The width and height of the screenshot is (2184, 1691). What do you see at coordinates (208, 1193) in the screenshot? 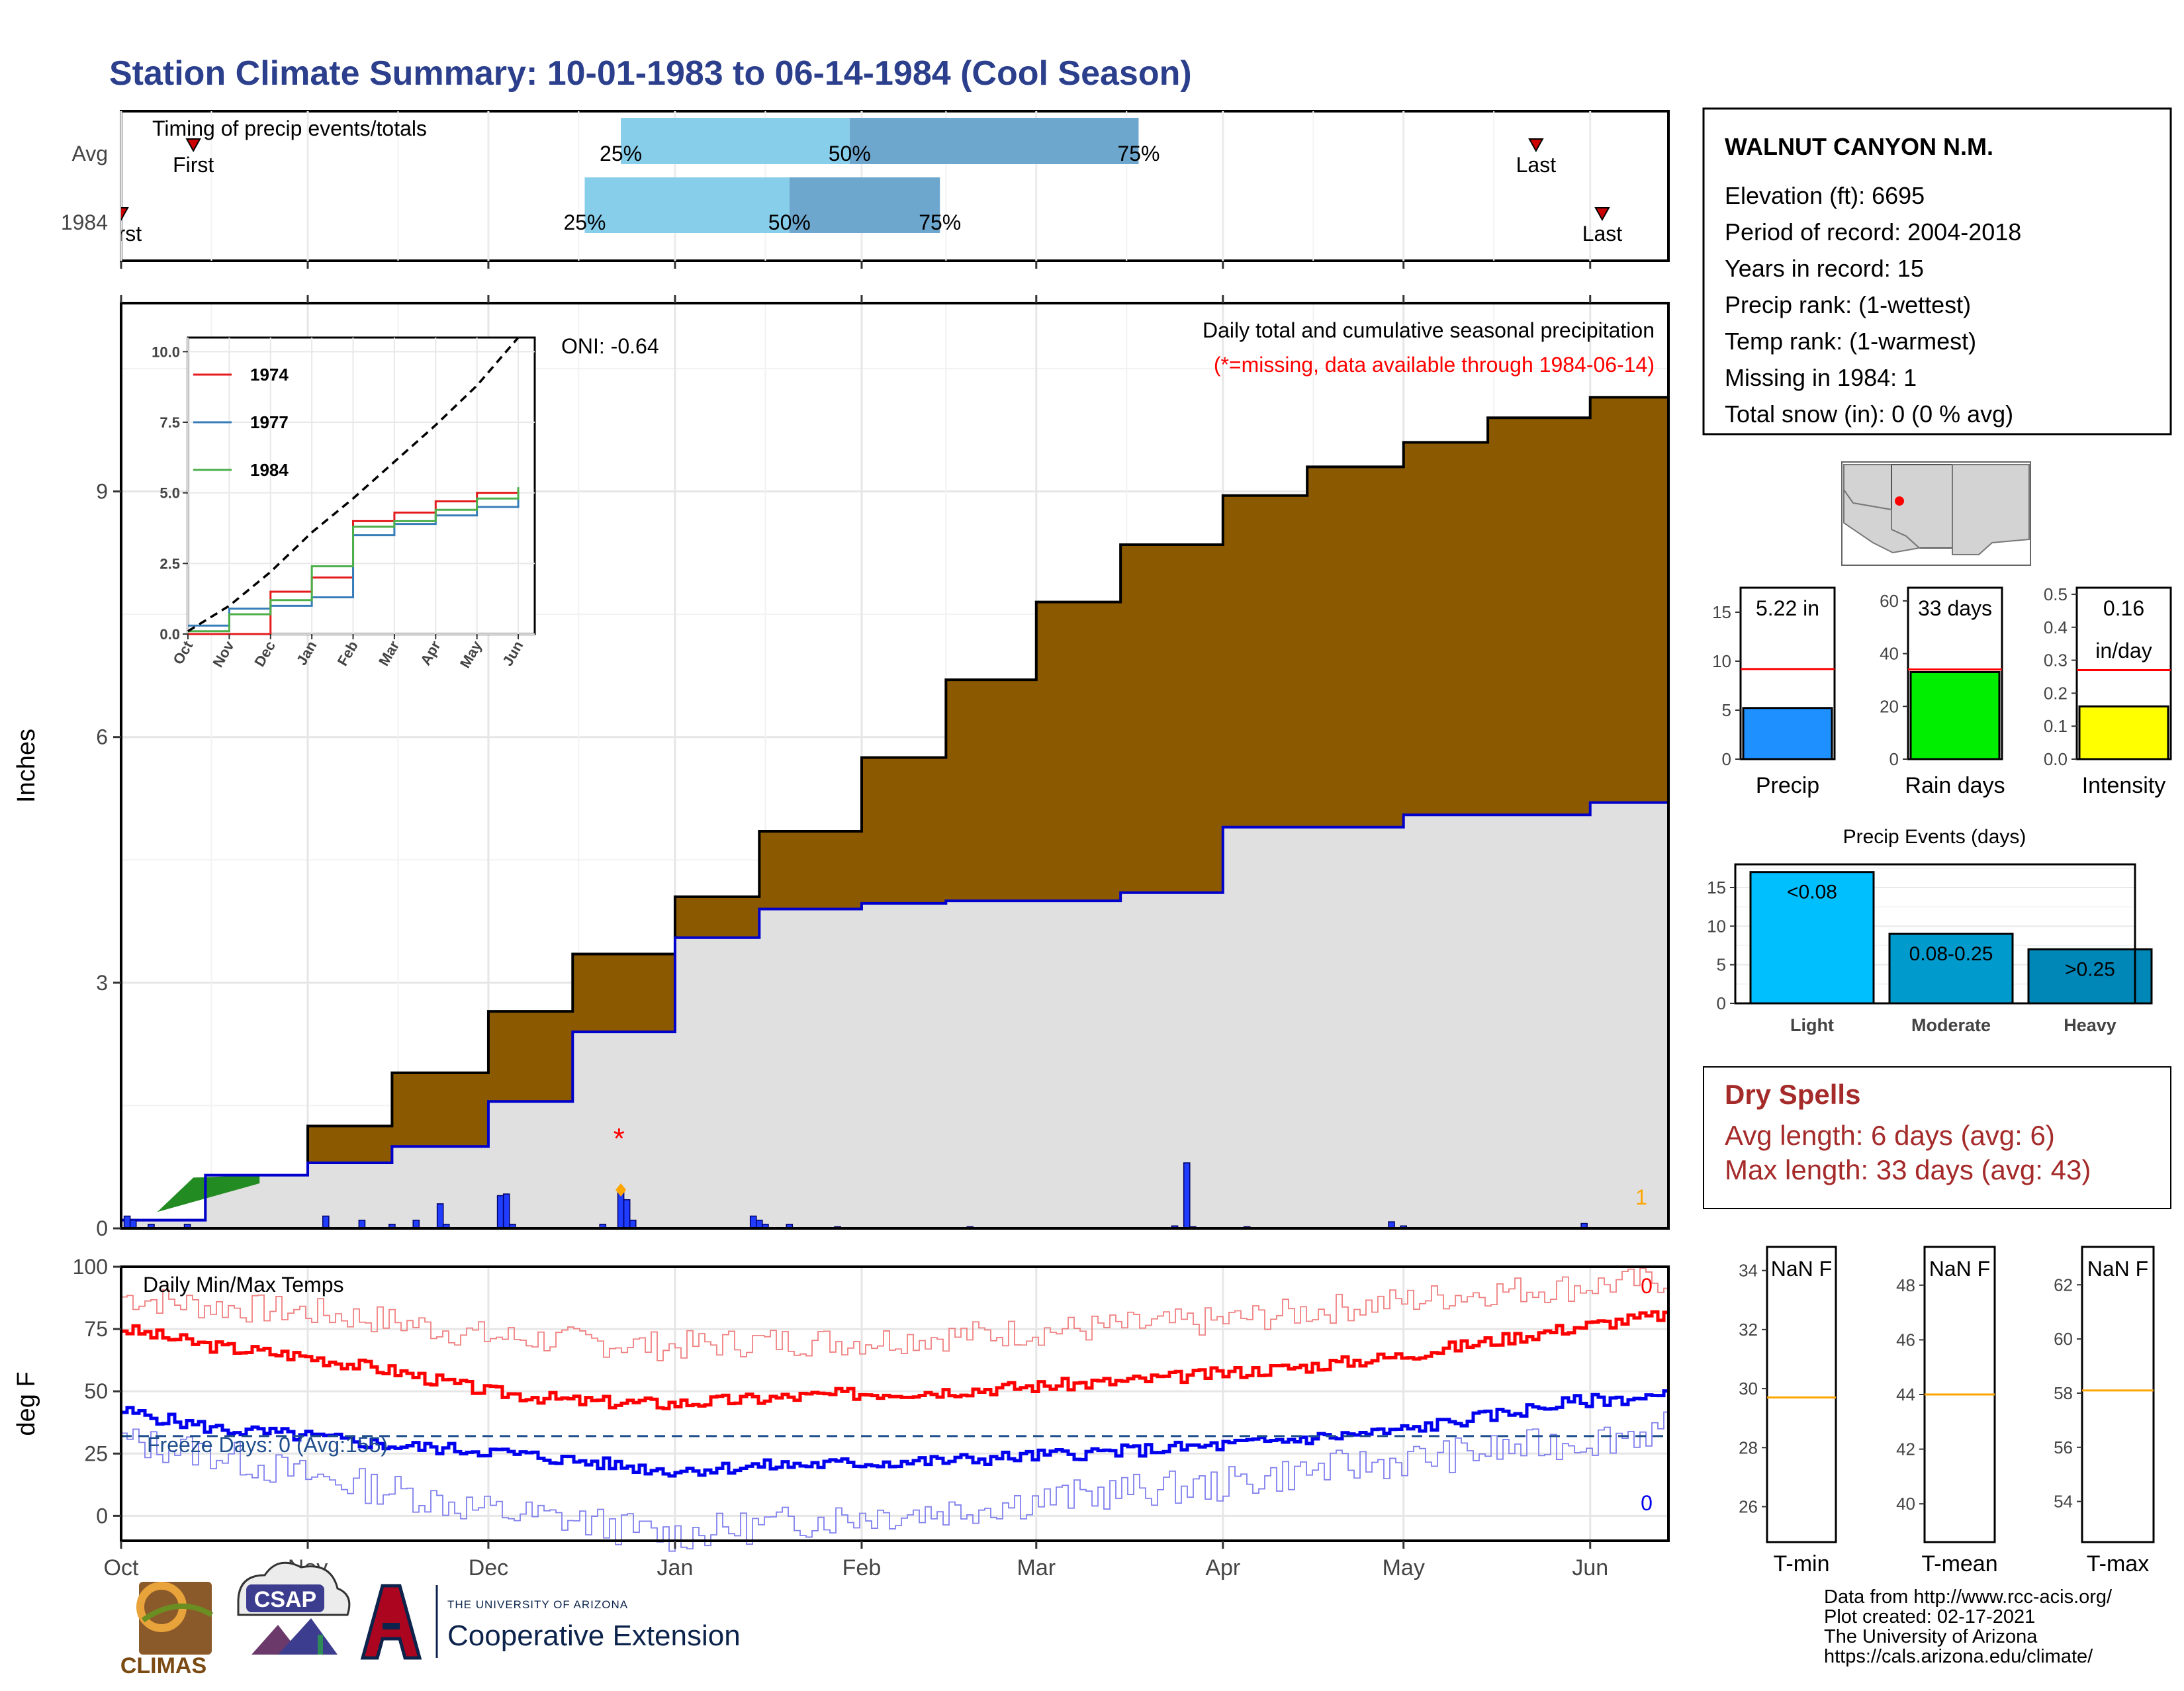
I see `above-average-area` at bounding box center [208, 1193].